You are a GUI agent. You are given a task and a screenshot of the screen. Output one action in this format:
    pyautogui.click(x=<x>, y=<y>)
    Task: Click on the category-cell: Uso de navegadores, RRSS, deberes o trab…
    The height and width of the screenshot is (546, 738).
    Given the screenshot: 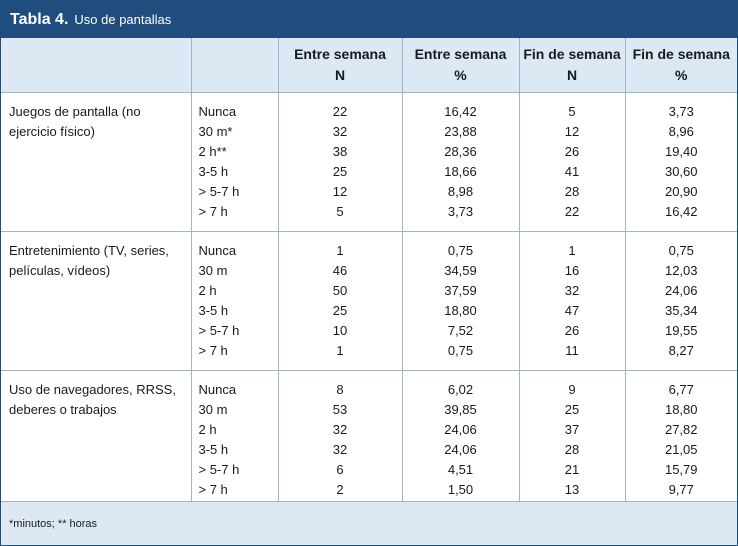 What is the action you would take?
    pyautogui.click(x=96, y=439)
    